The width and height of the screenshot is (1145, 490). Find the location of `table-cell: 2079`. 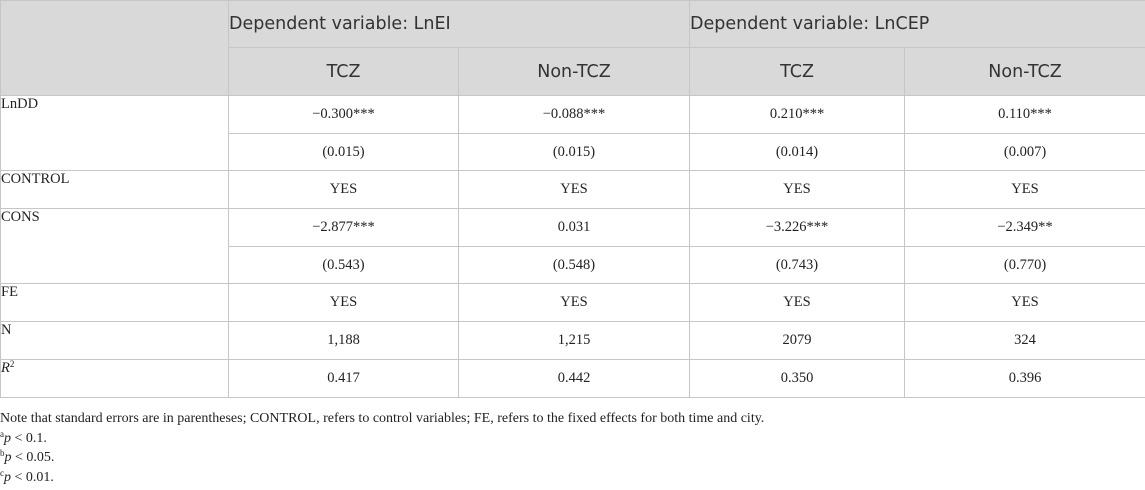

table-cell: 2079 is located at coordinates (797, 340).